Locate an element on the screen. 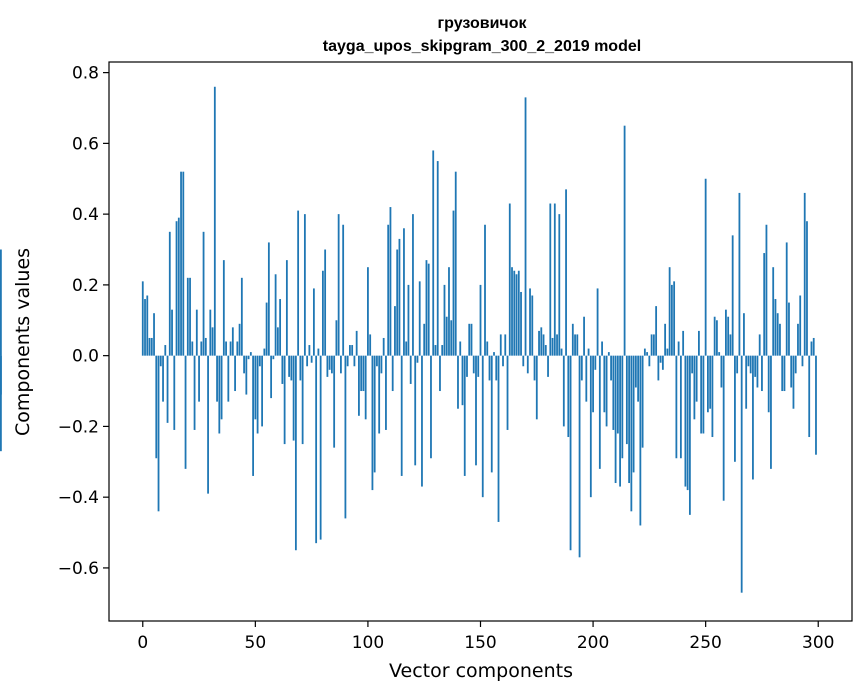 This screenshot has height=696, width=867. y-axis-ticks: −0.6 −0.4 −0.2 0.0 0.2 0.4 0.6 0.8 is located at coordinates (83, 321).